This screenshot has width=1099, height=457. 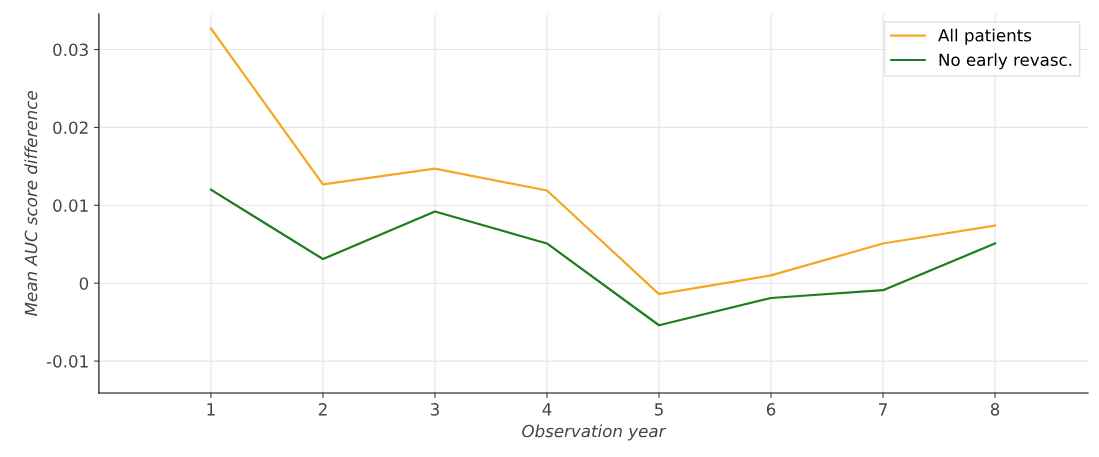 I want to click on legend-label: No early revasc., so click(x=1005, y=61).